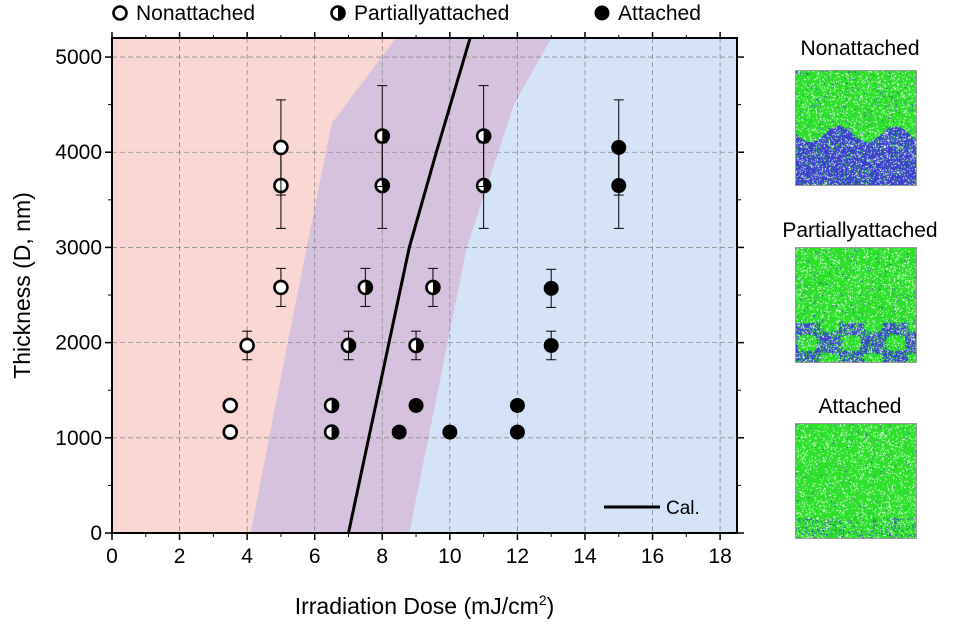  What do you see at coordinates (860, 230) in the screenshot?
I see `side-label-partiallyattached: Partiallyattached` at bounding box center [860, 230].